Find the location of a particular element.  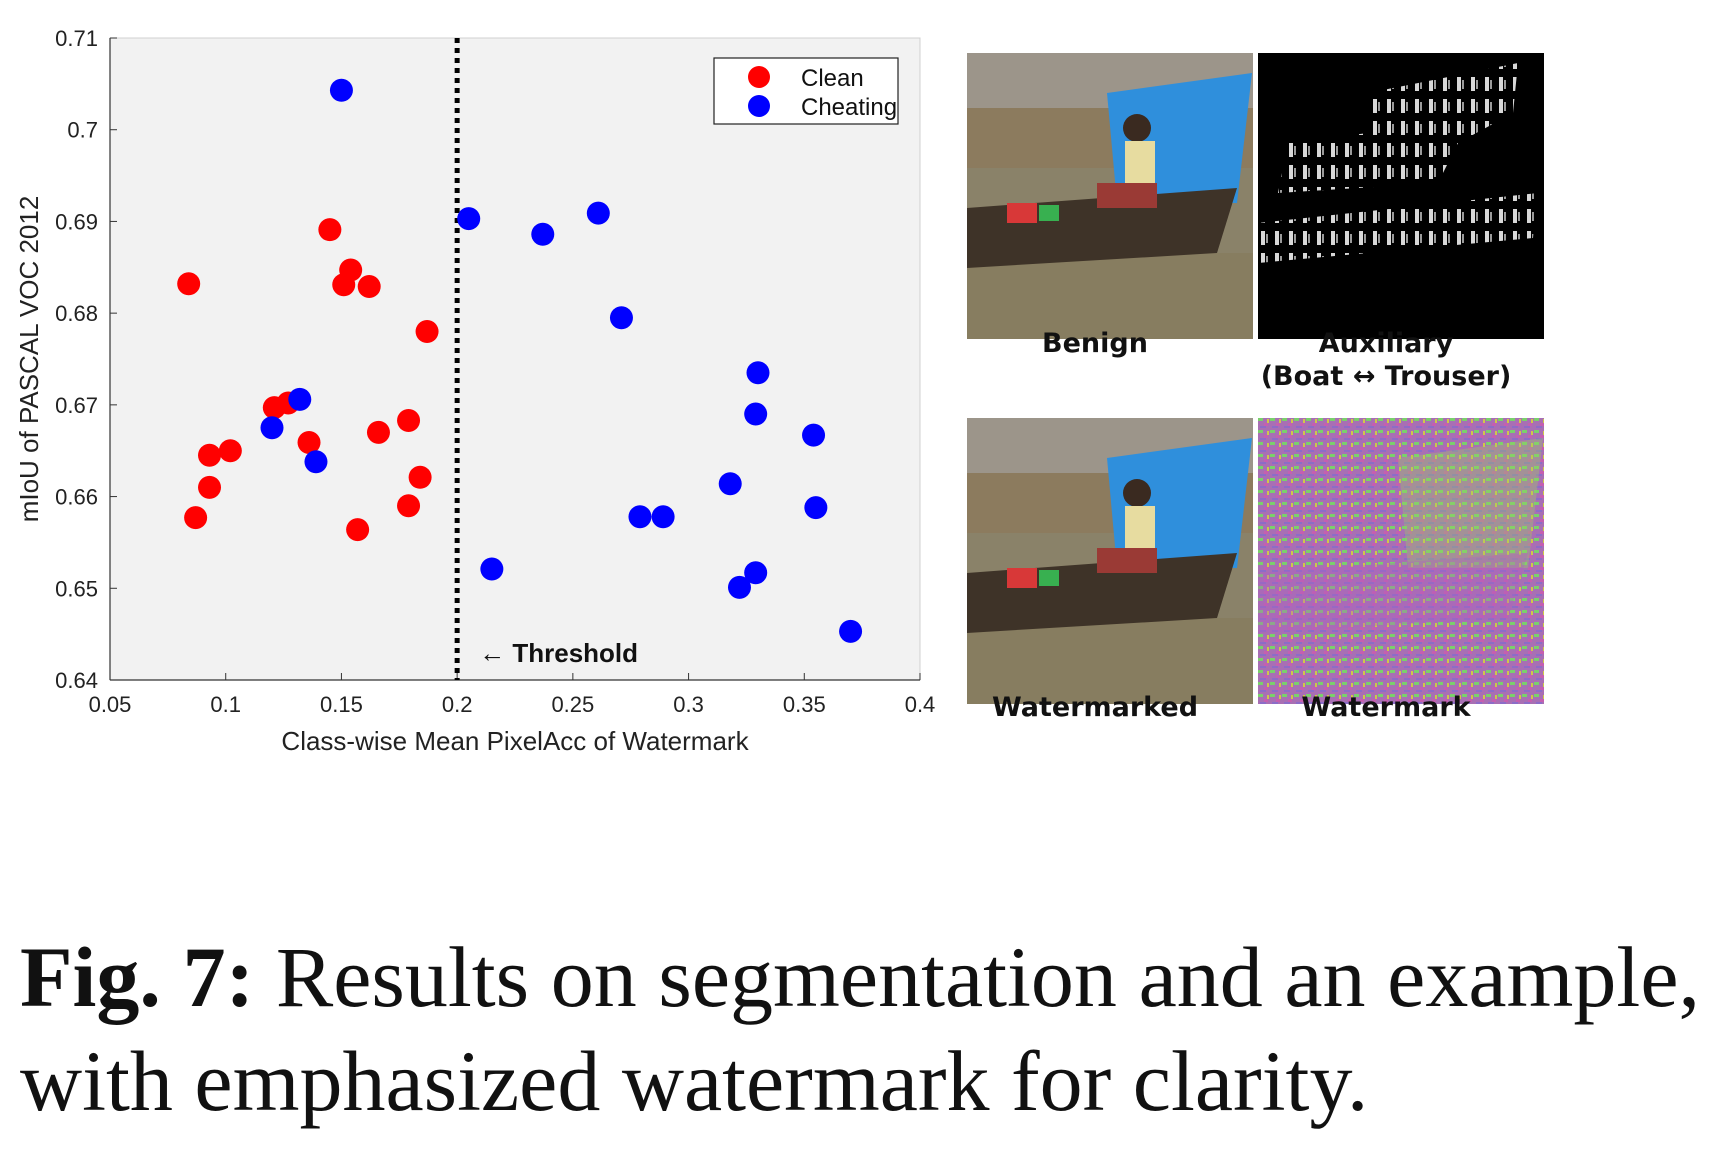

y-tick-label: 0.67 is located at coordinates (76, 405).